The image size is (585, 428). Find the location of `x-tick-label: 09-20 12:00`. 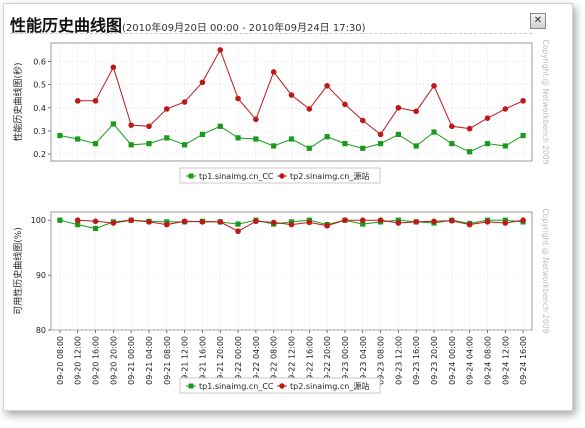

x-tick-label: 09-20 12:00 is located at coordinates (78, 360).